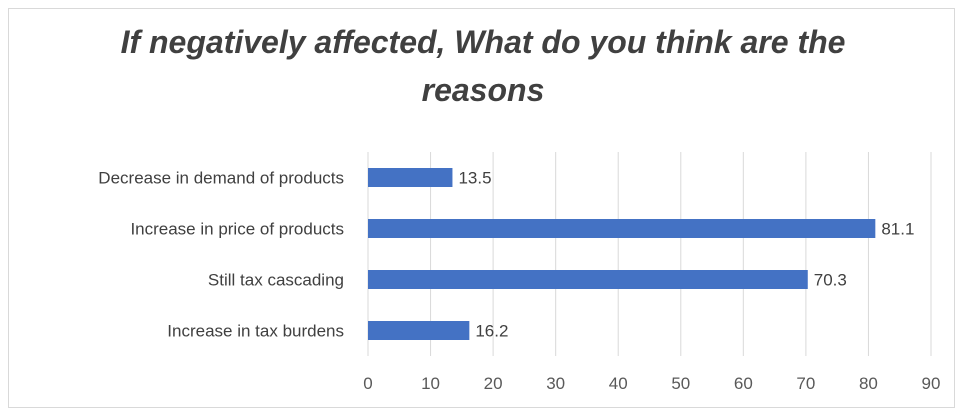  Describe the element at coordinates (555, 383) in the screenshot. I see `x-tick-label: 30` at that location.